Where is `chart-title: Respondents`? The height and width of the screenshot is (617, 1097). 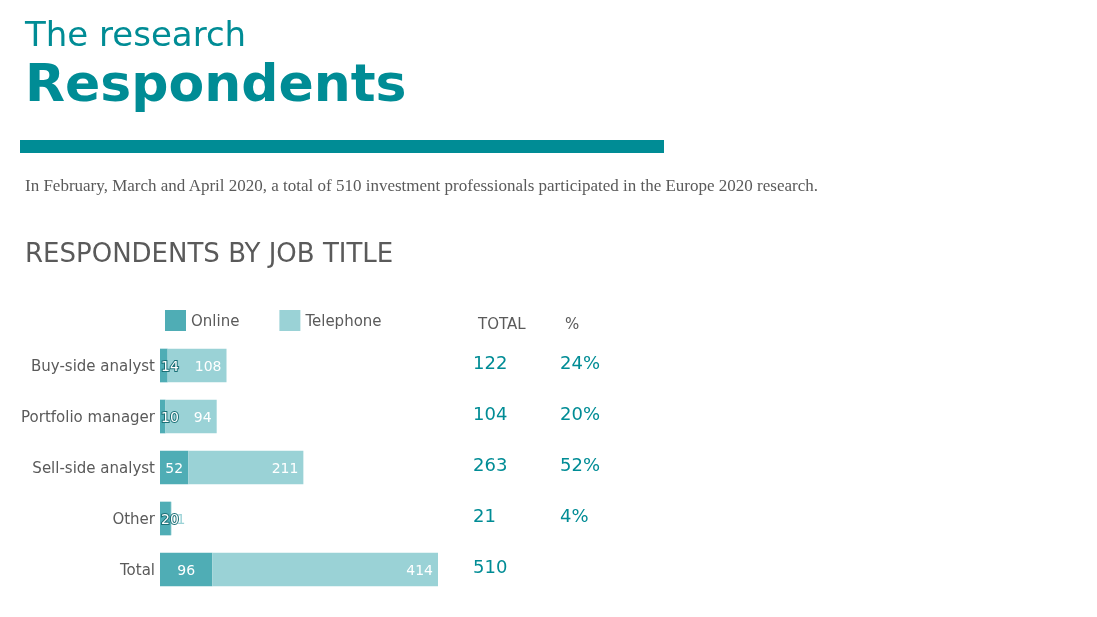 chart-title: Respondents is located at coordinates (216, 83).